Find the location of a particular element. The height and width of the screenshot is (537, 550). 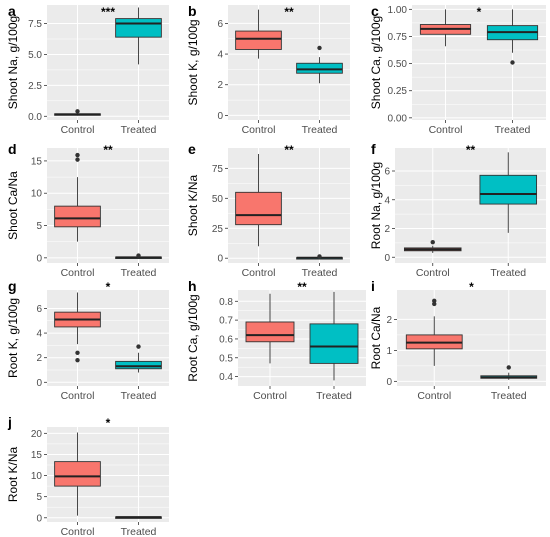

y-tick-label: 0.5 is located at coordinates (226, 358).